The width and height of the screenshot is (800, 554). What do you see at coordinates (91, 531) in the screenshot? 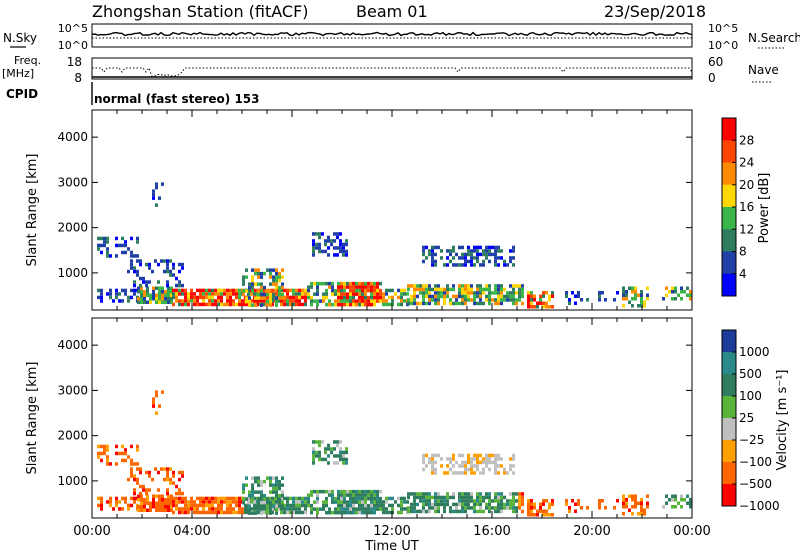
I see `time-tick-label: 00:00` at bounding box center [91, 531].